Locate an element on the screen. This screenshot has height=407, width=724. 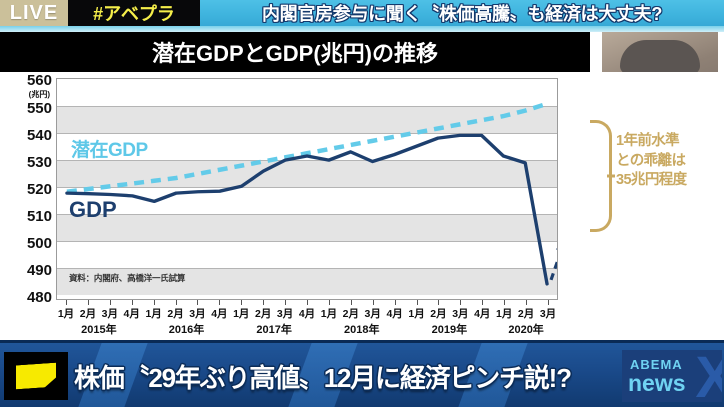
y-axis: 560 (兆円) 550 540 530 520 510 500 490 480 is located at coordinates (28, 206).